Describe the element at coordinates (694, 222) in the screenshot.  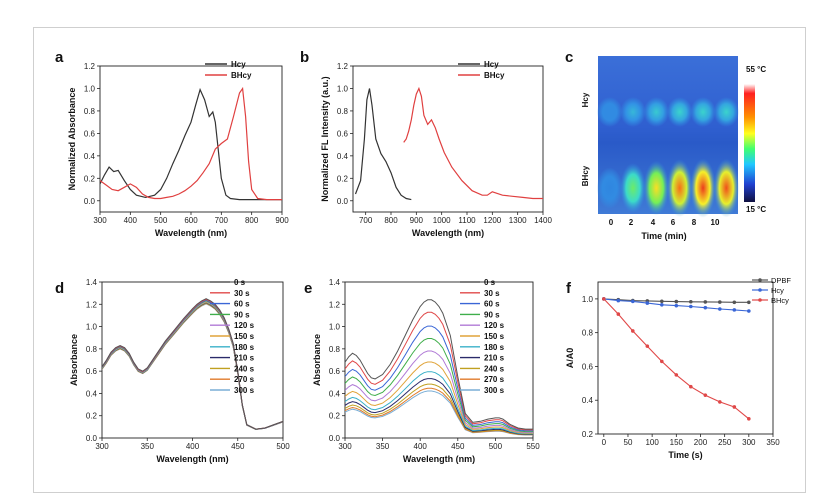
I see `x-tick-label: 8` at that location.